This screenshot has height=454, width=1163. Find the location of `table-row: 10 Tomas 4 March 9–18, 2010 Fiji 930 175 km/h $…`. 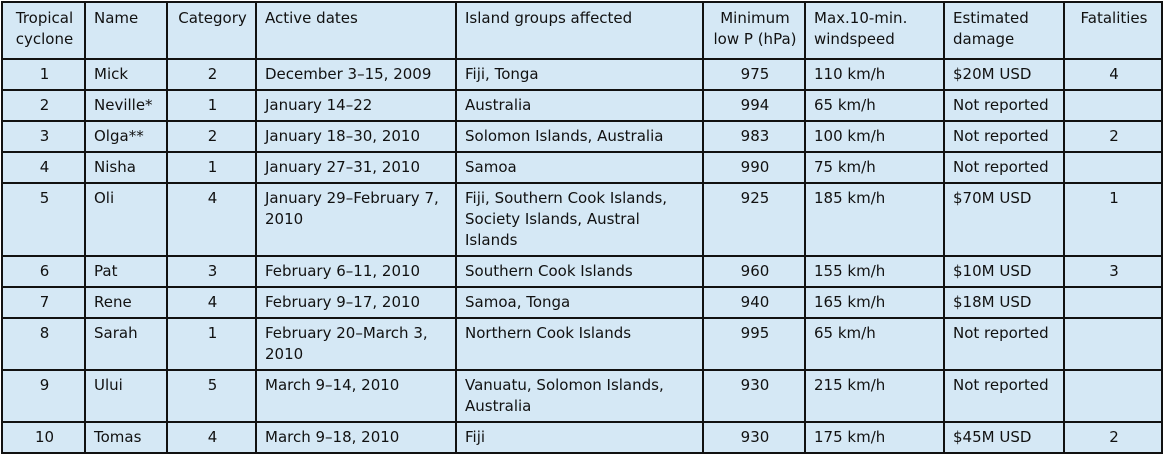

table-row: 10 Tomas 4 March 9–18, 2010 Fiji 930 175 km/h $… is located at coordinates (582, 437).